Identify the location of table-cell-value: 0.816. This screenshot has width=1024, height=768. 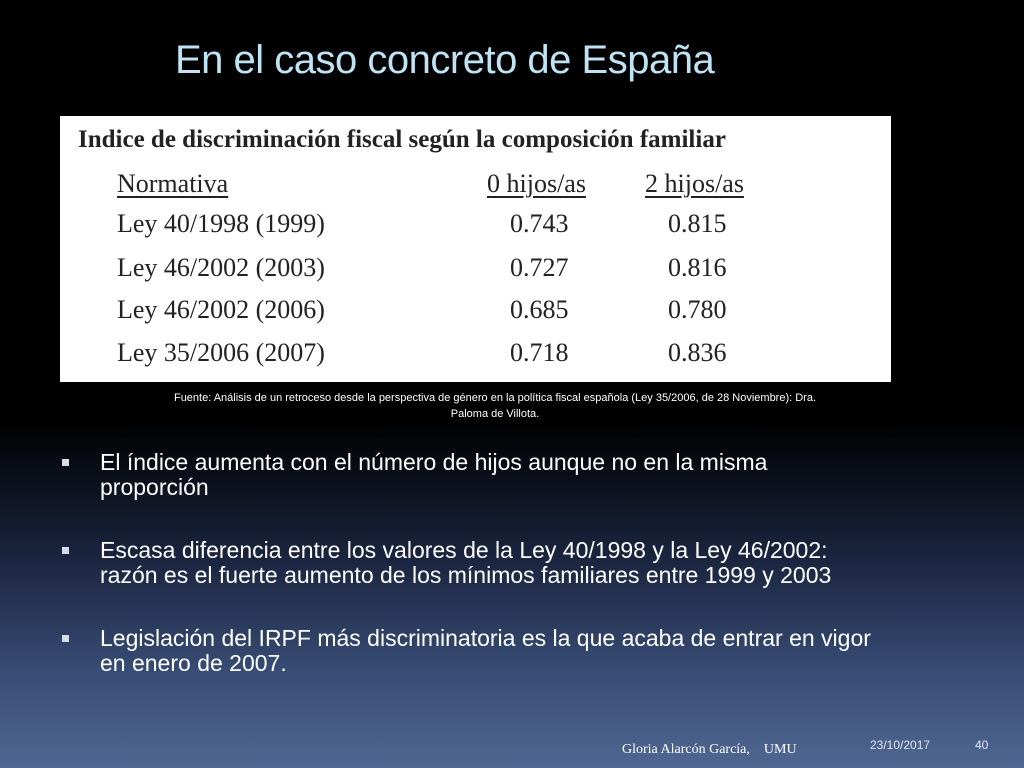
(697, 267).